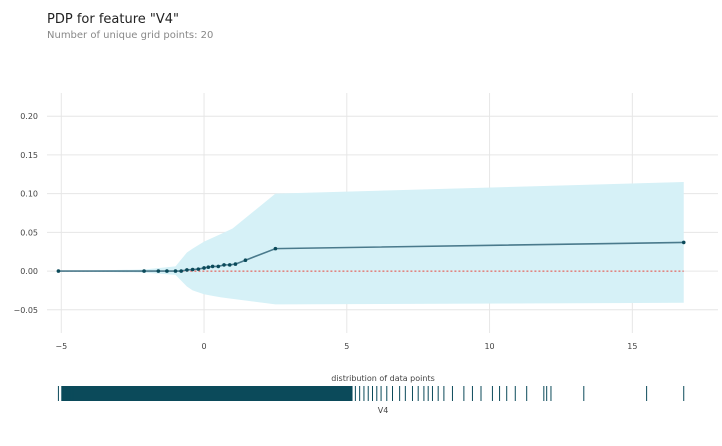 This screenshot has height=446, width=722. I want to click on page-subtitle: Number of unique grid points: 20, so click(130, 35).